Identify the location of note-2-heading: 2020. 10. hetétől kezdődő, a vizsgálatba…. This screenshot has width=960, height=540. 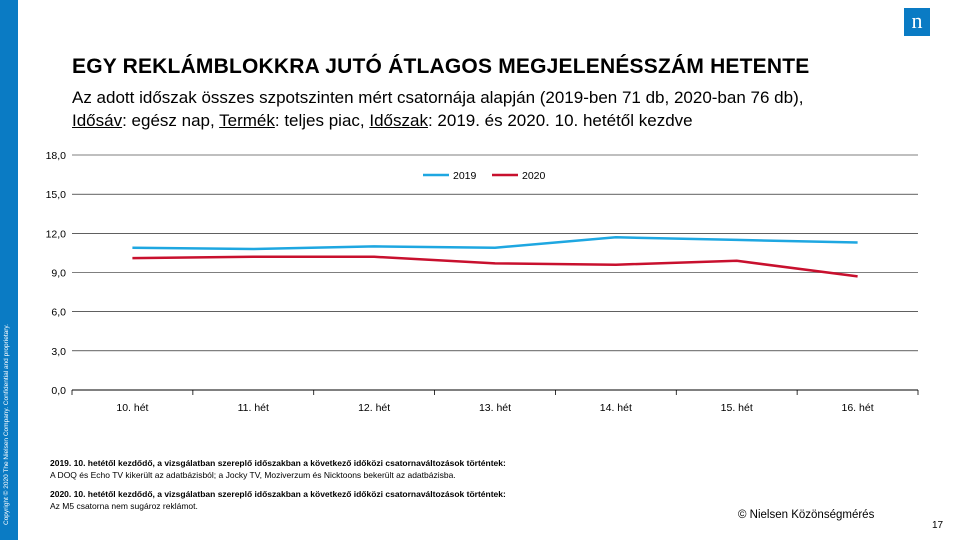
(278, 494).